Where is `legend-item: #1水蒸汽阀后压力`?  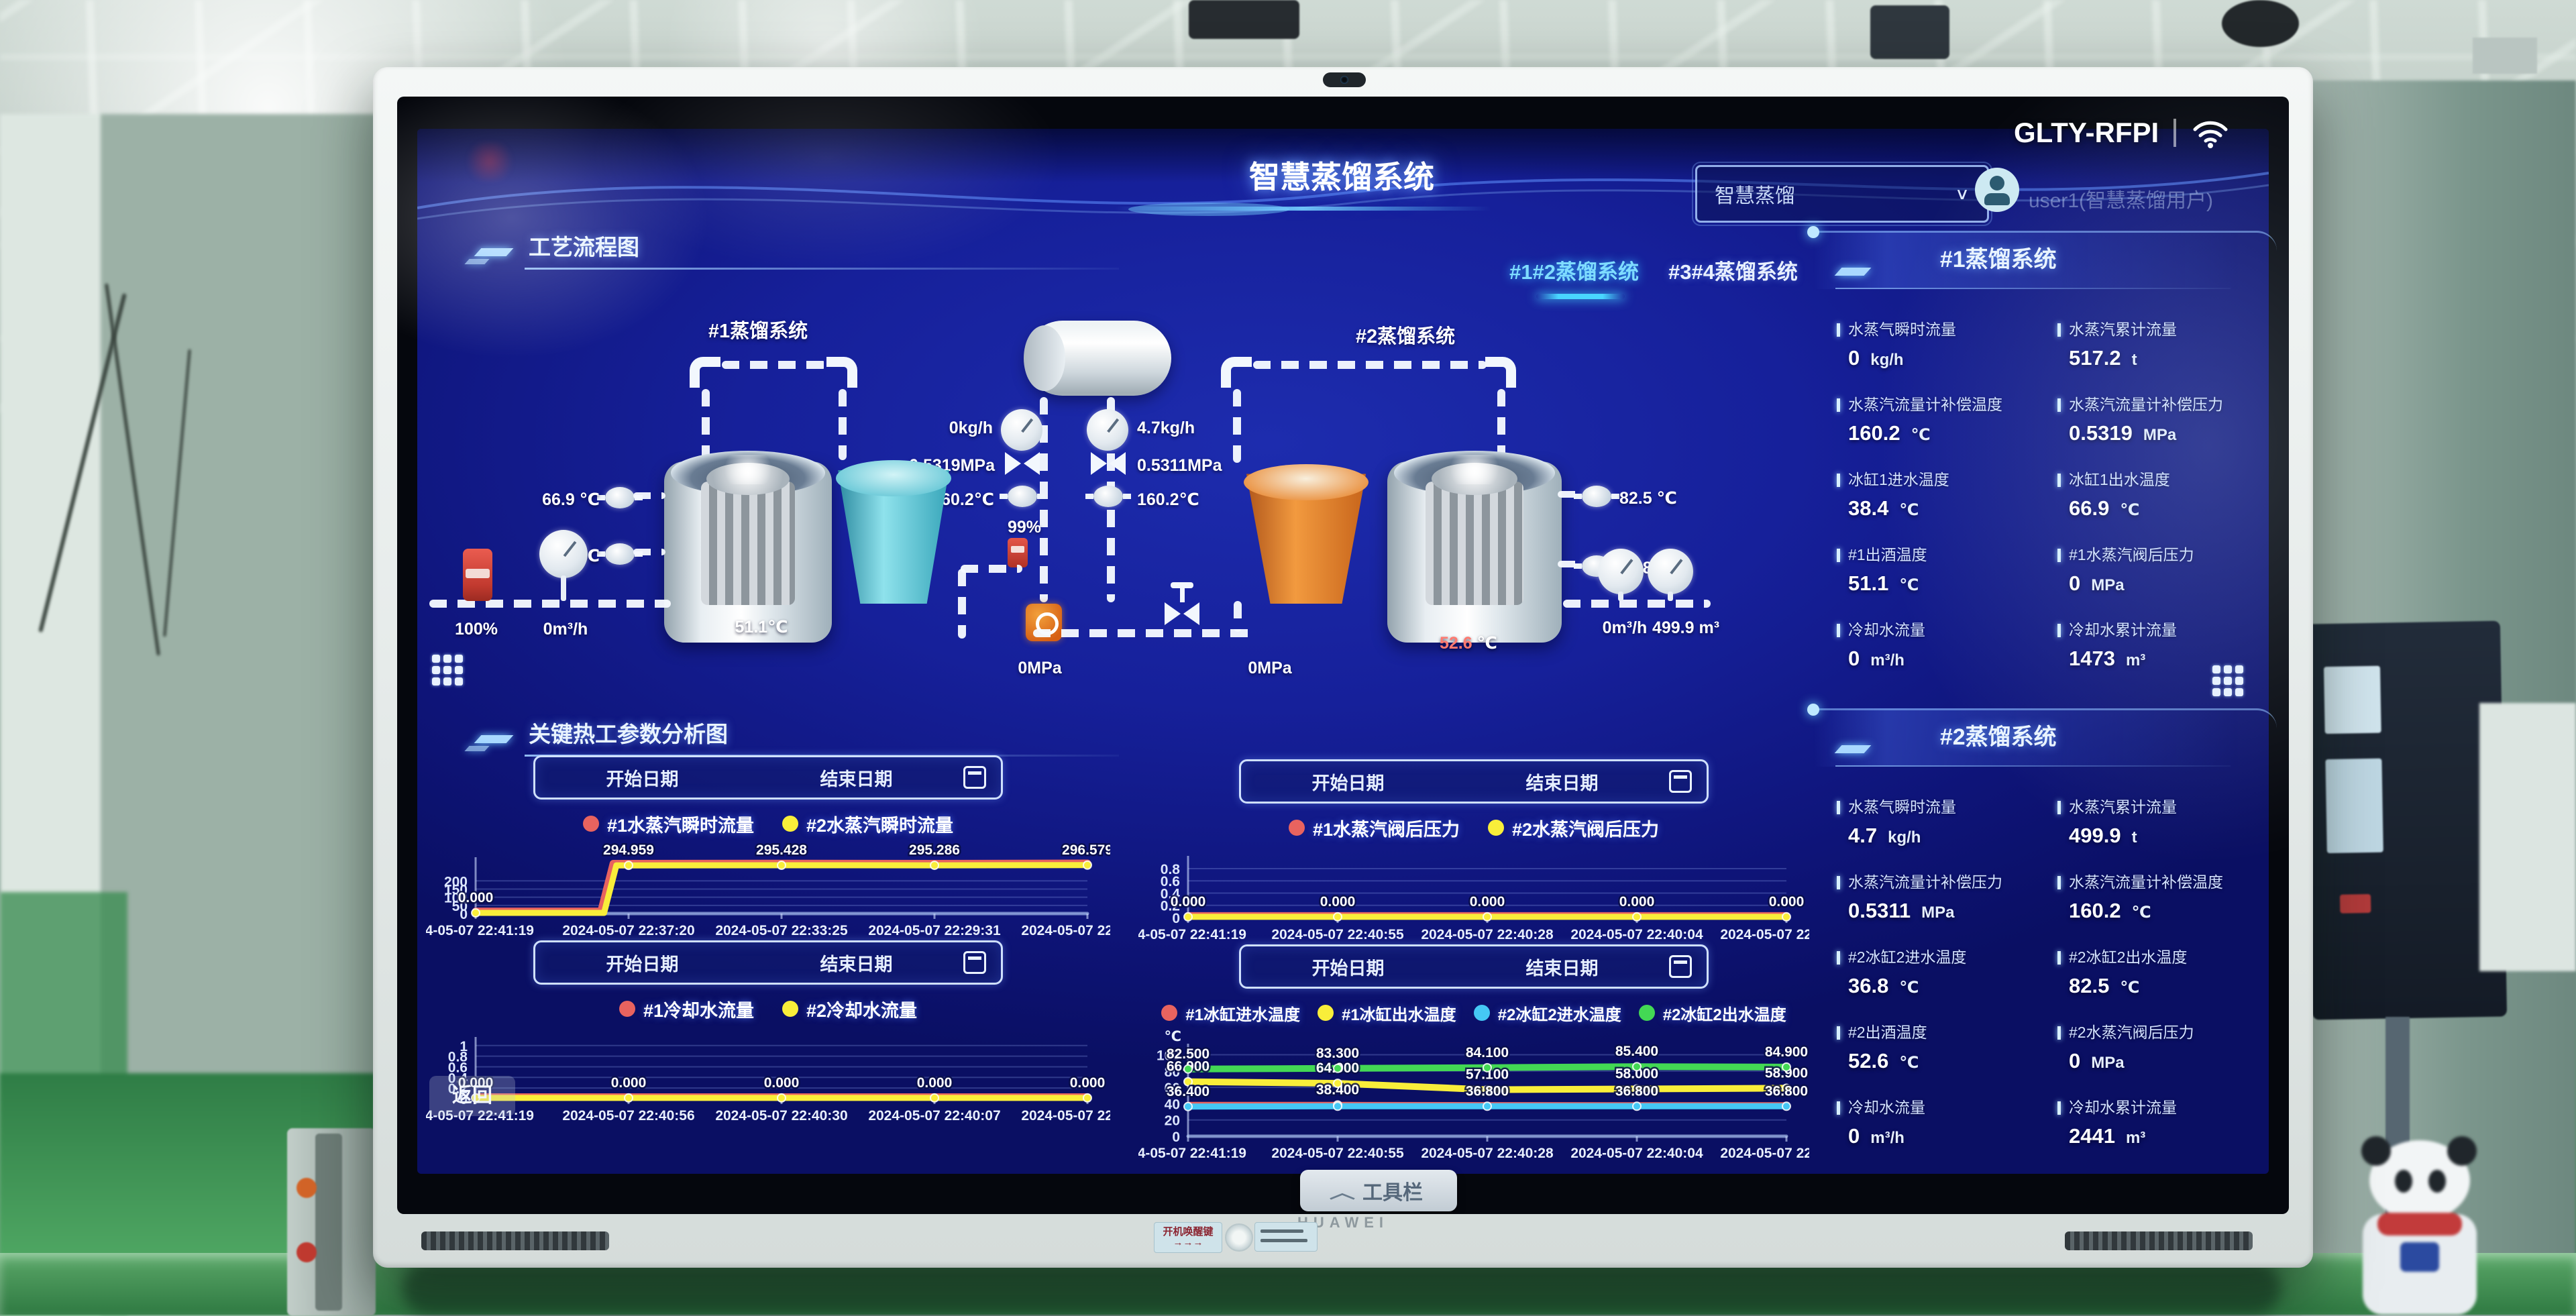 legend-item: #1水蒸汽阀后压力 is located at coordinates (1374, 828).